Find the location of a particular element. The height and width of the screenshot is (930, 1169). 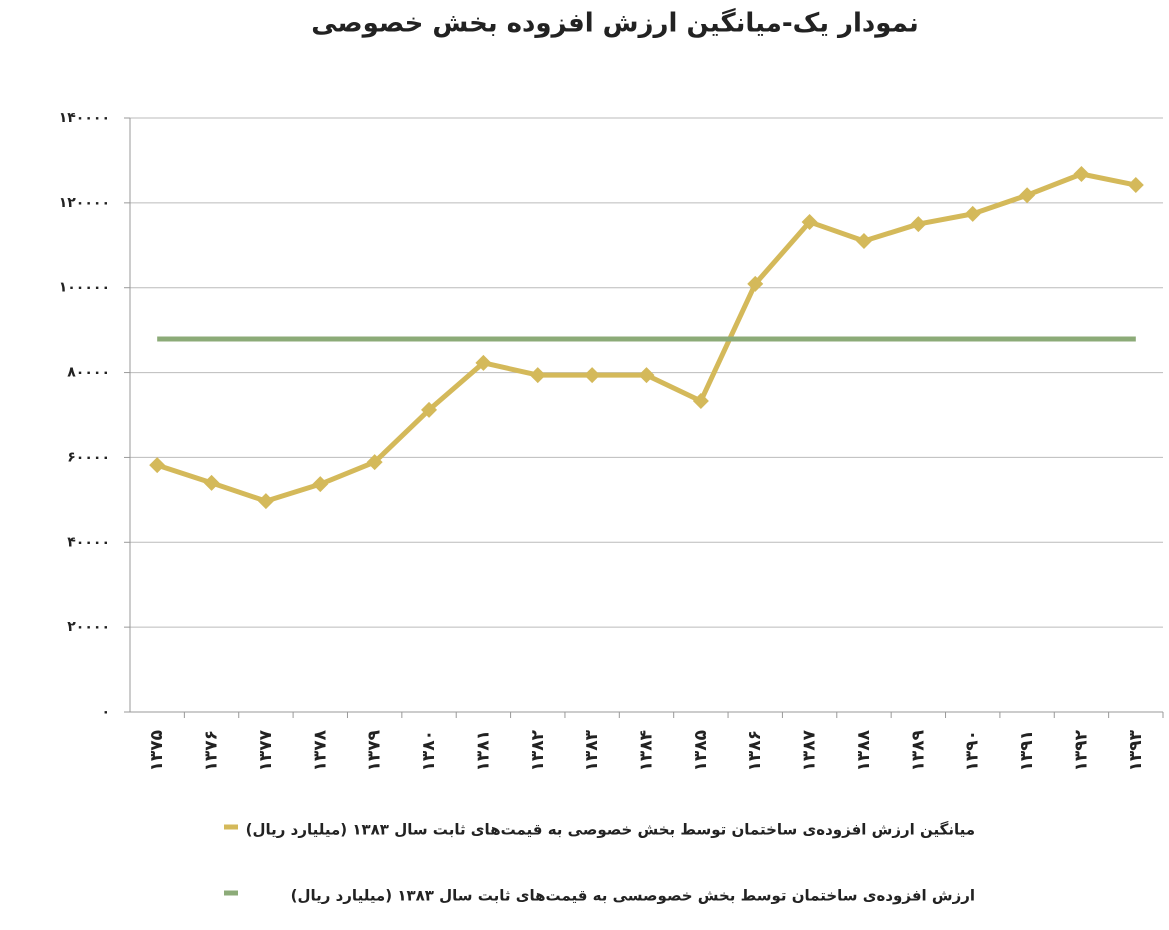

x-tick-label: ۱۳۷۷ is located at coordinates (266, 750).